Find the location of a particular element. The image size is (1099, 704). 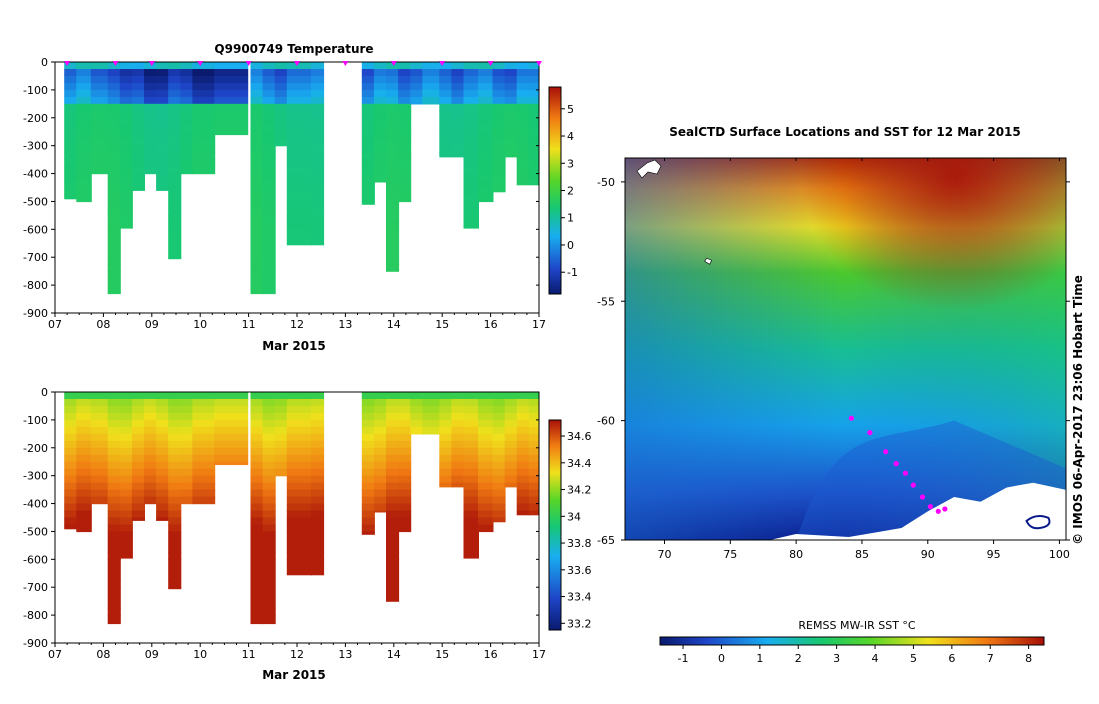

colorbar-tick-label: 2 is located at coordinates (798, 658).